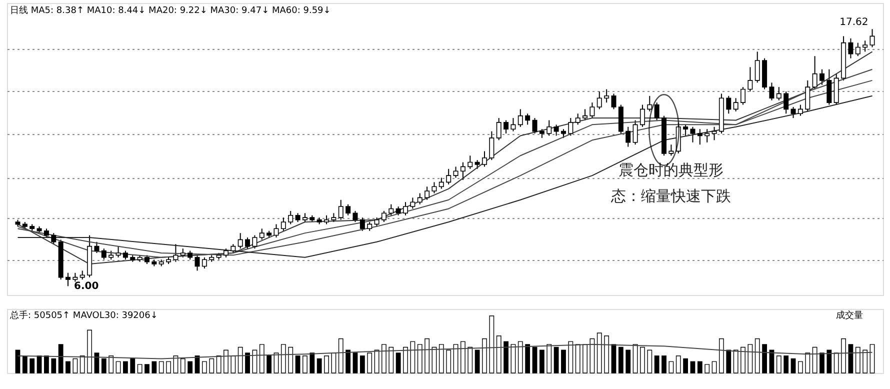 Image resolution: width=890 pixels, height=389 pixels. Describe the element at coordinates (849, 315) in the screenshot. I see `annotation: 成交量` at that location.